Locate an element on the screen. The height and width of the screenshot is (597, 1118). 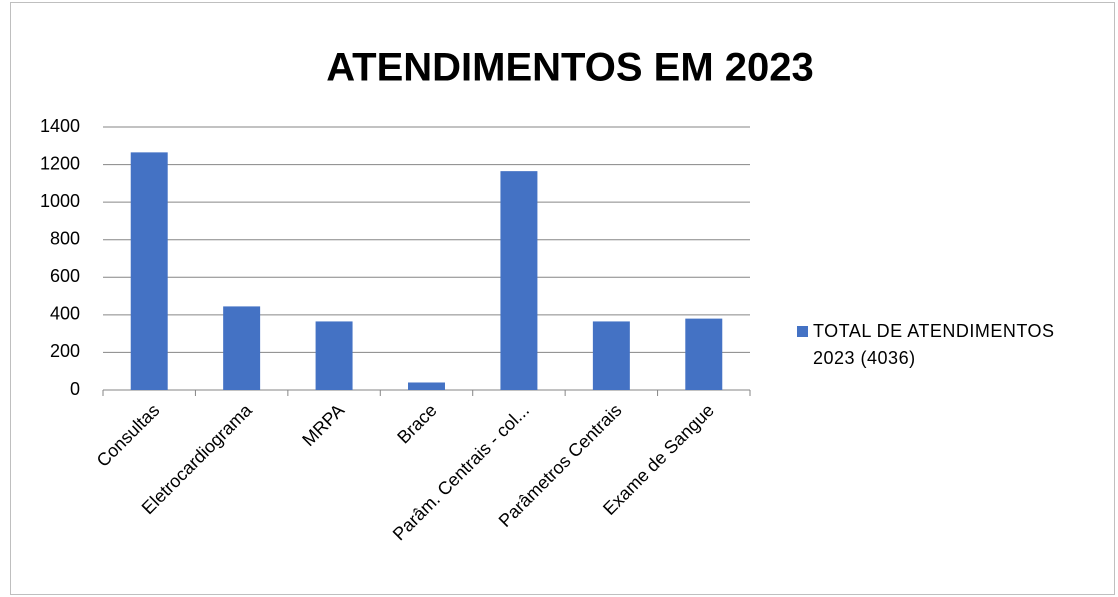
chart-title: ATENDIMENTOS EM 2023 is located at coordinates (570, 68).